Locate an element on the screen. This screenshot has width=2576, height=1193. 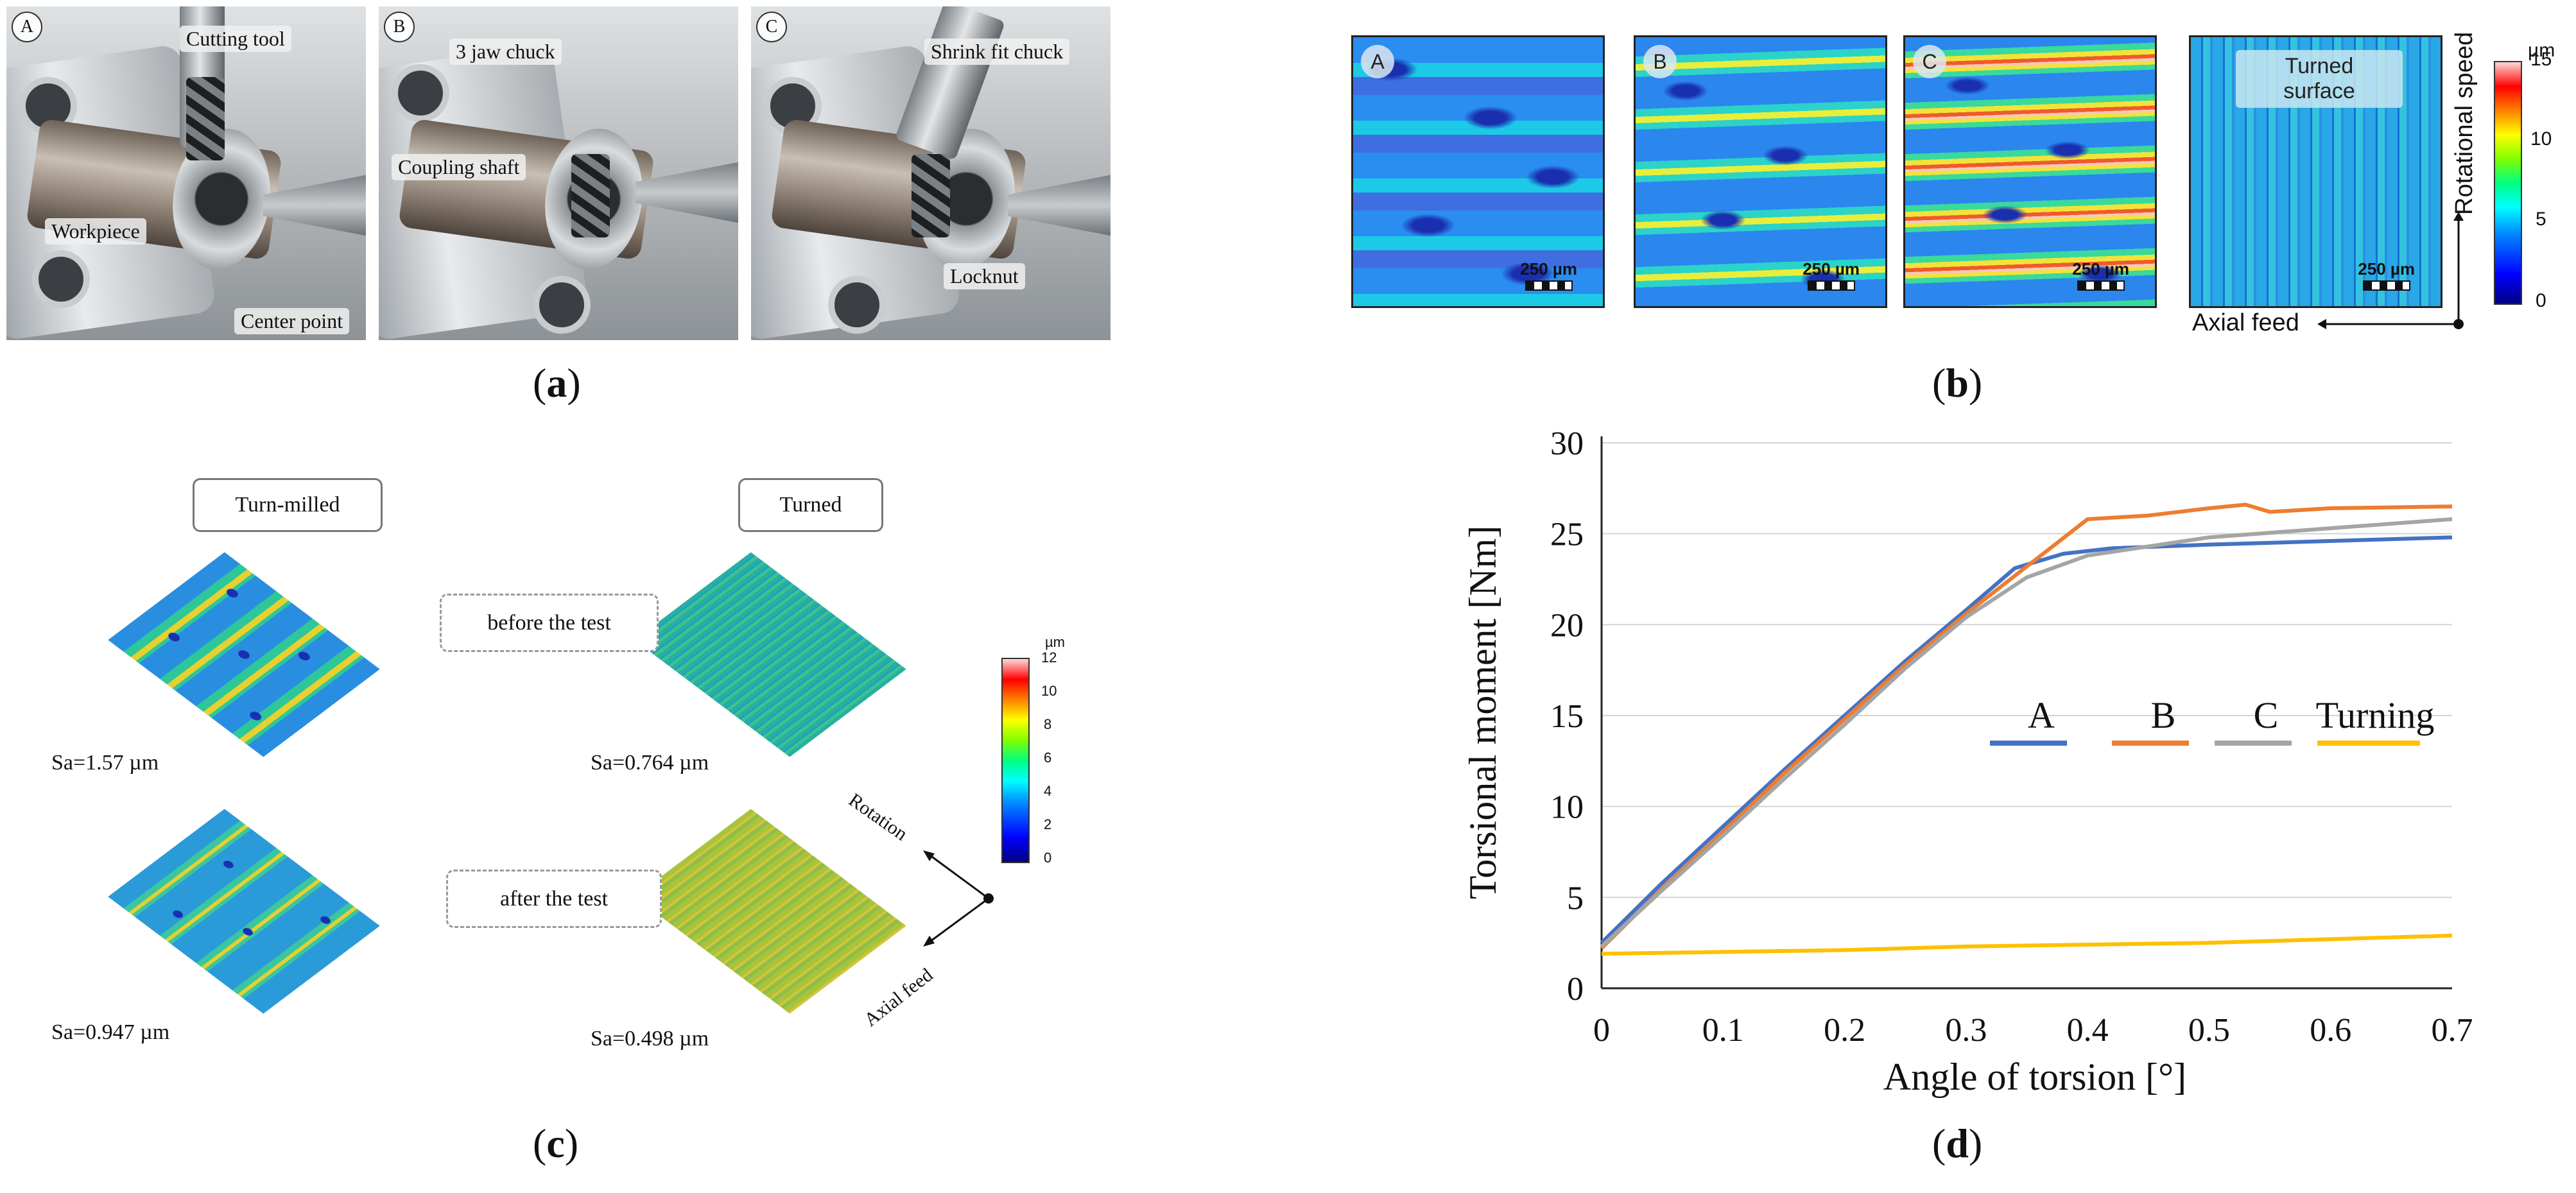
legend-label-turning: Turning is located at coordinates (2375, 715).